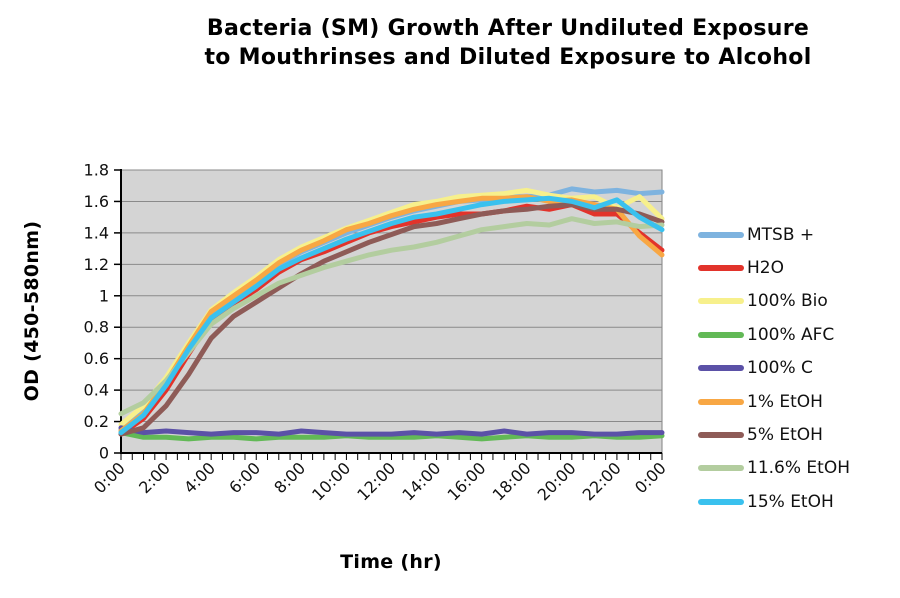  I want to click on legend-label: 100% AFC, so click(791, 334).